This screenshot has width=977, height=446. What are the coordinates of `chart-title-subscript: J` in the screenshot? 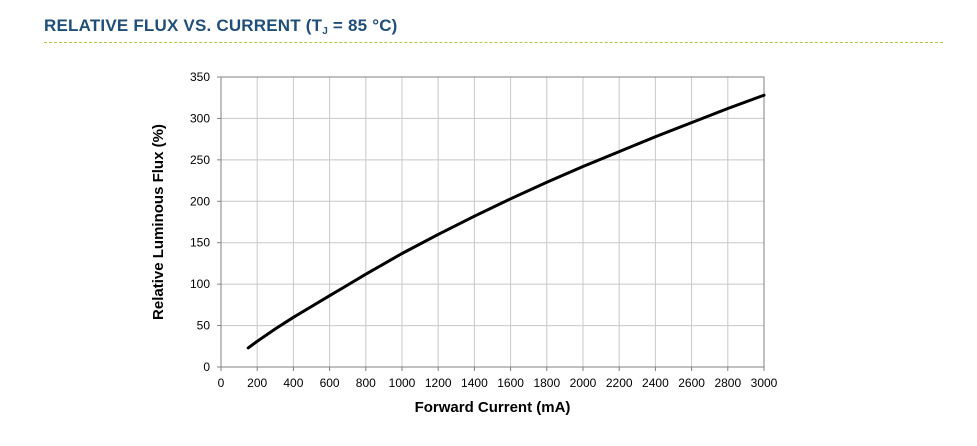 It's located at (325, 31).